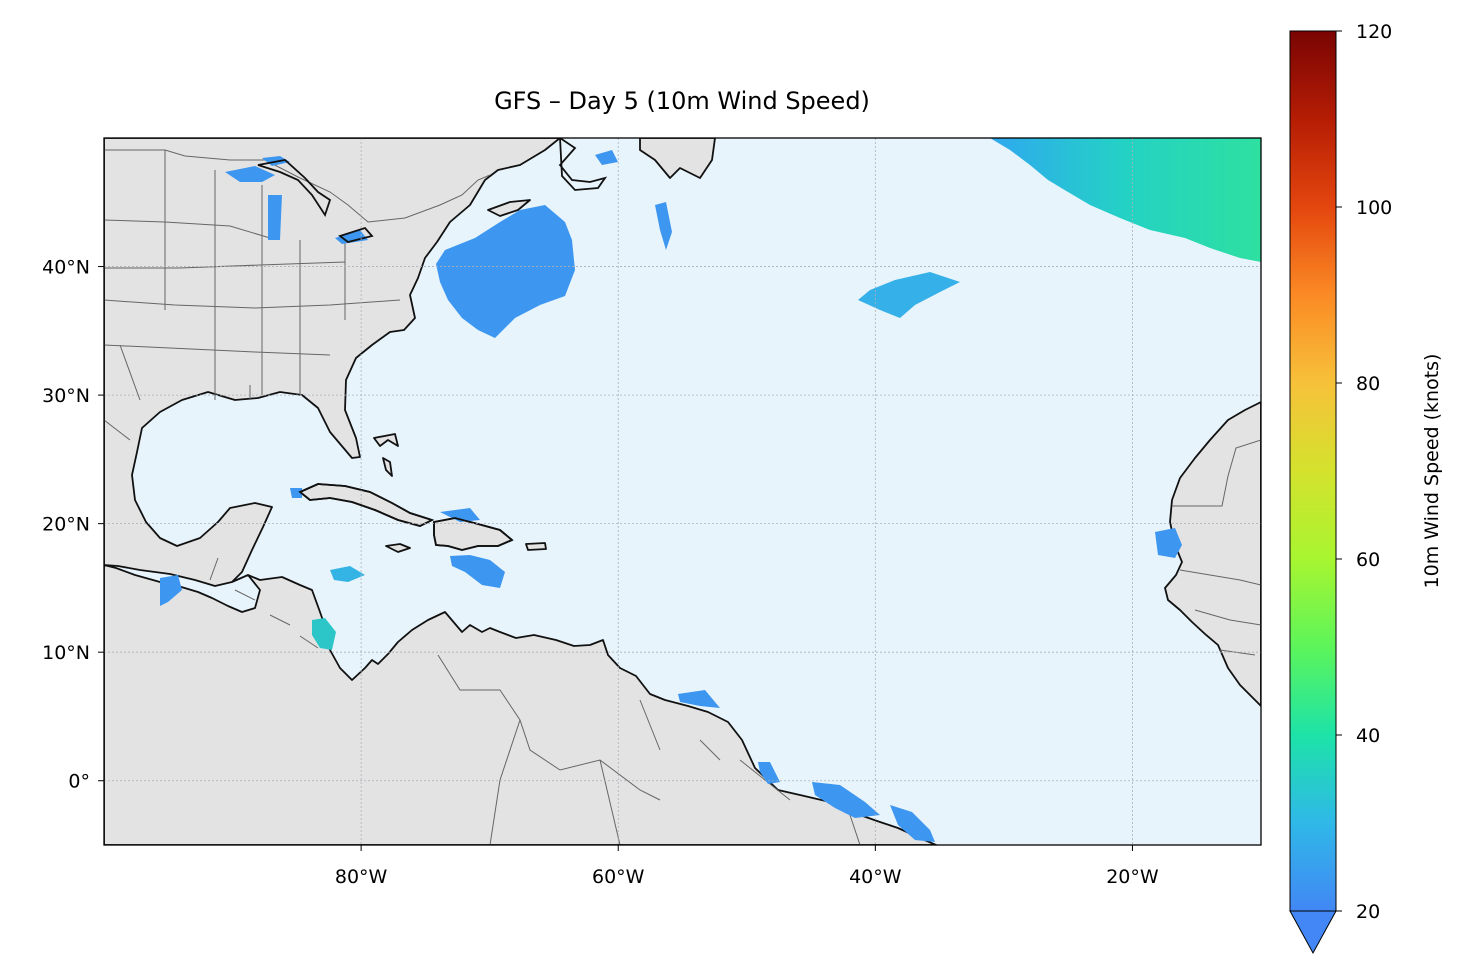 This screenshot has height=974, width=1467. I want to click on colorbar-gradient, so click(1313, 471).